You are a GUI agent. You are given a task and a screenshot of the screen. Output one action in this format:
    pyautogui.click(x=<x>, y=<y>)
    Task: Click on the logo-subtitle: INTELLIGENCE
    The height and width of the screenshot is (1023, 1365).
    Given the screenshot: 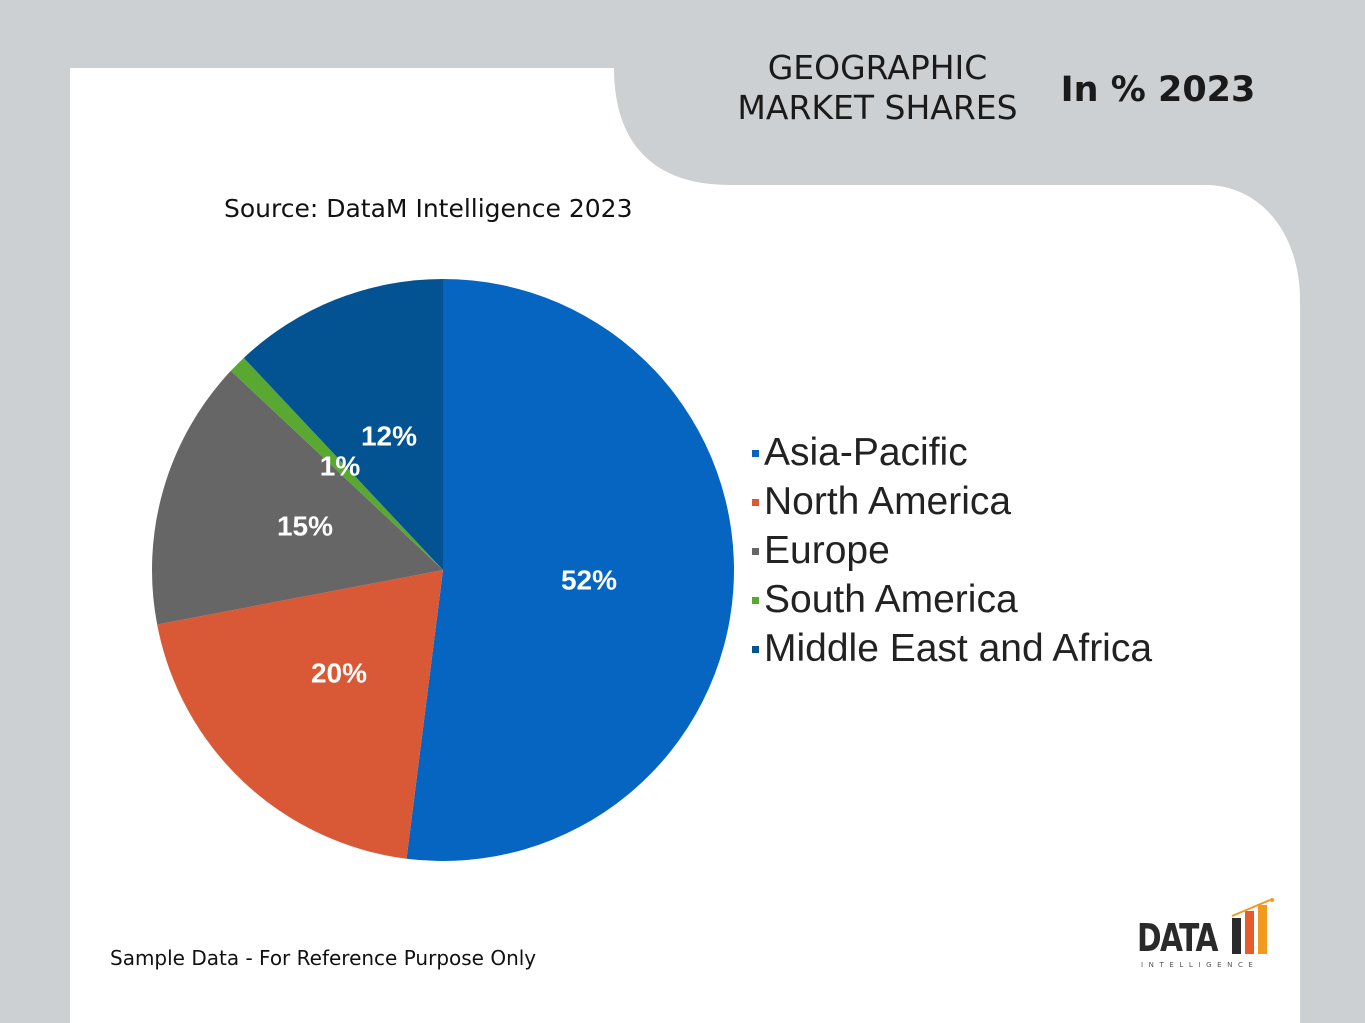 What is the action you would take?
    pyautogui.click(x=1200, y=965)
    